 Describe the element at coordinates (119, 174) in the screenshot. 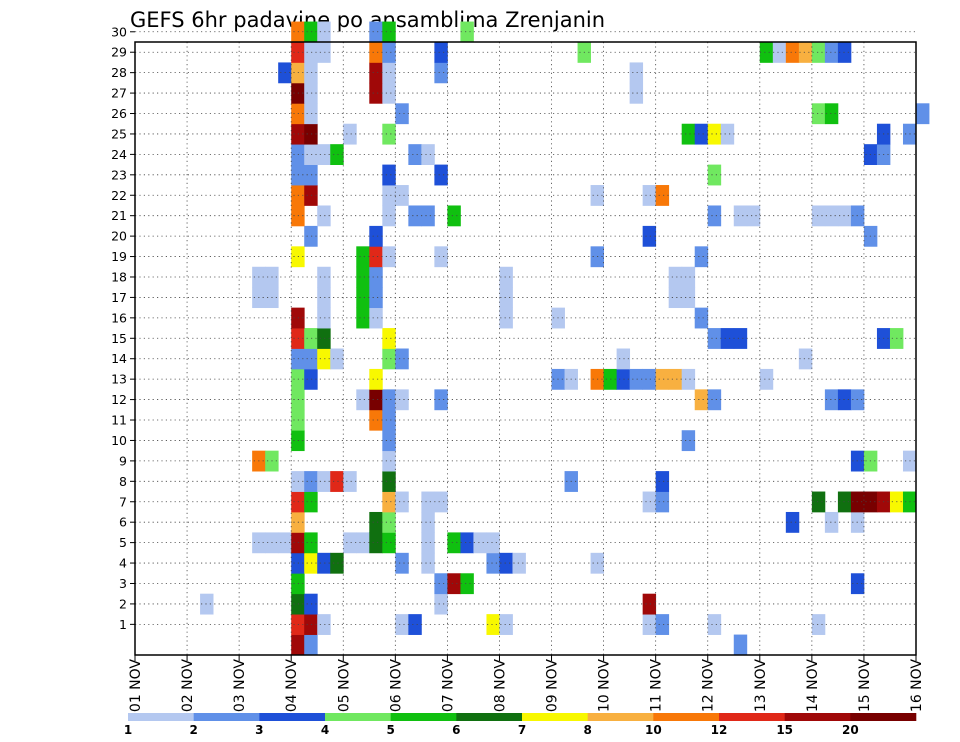

I see `y-tick-label: 23` at that location.